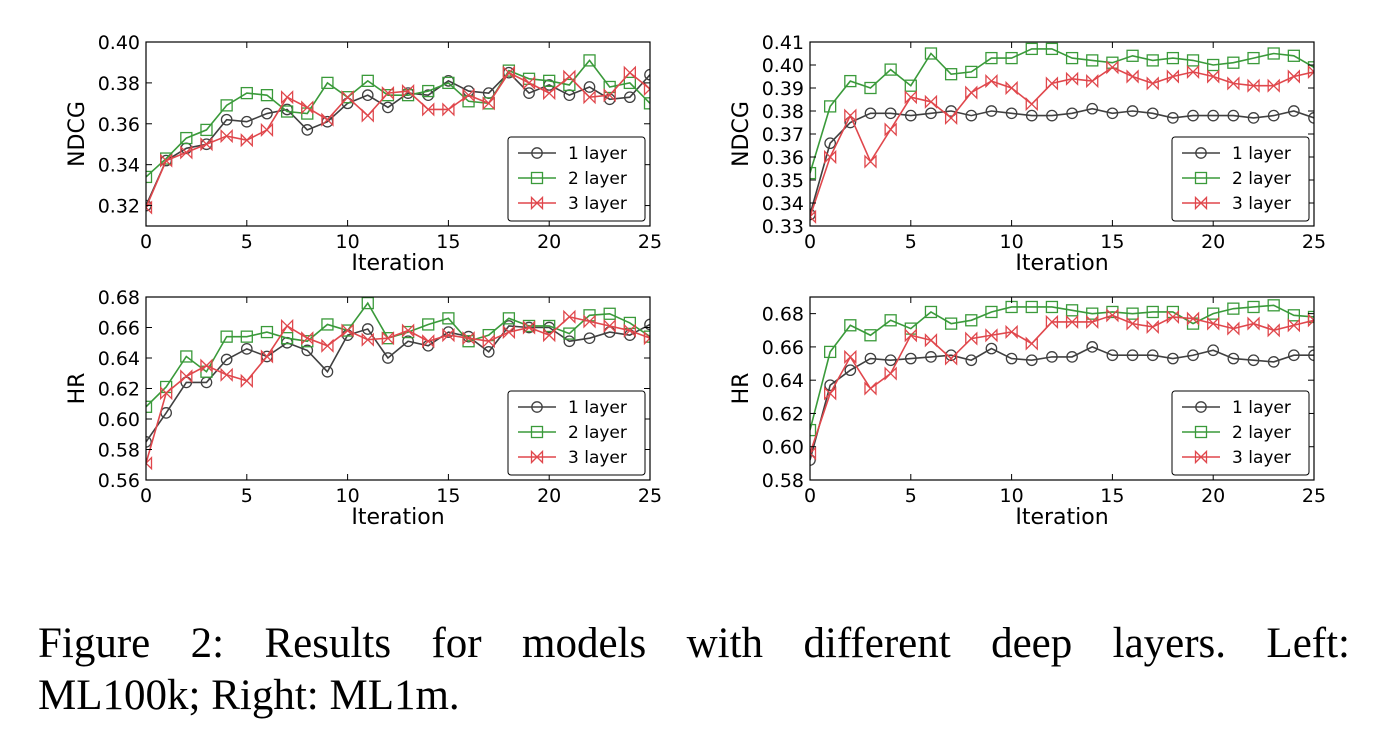 The width and height of the screenshot is (1380, 746). What do you see at coordinates (1061, 517) in the screenshot?
I see `x-axis-label: Iteration` at bounding box center [1061, 517].